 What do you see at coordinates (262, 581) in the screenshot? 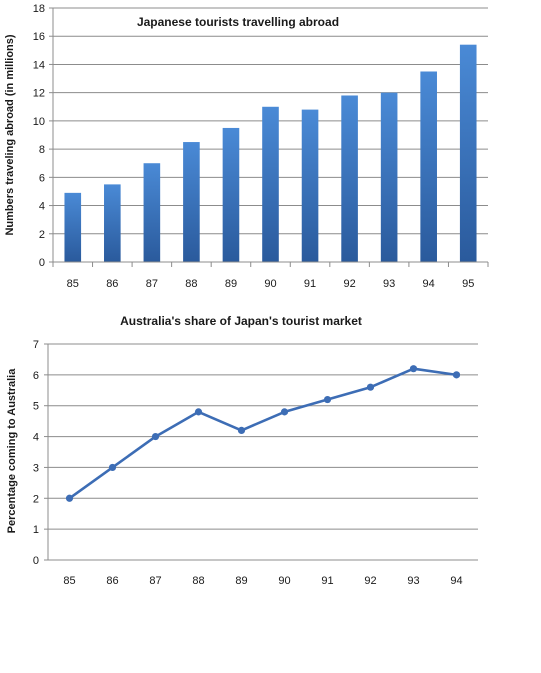
I see `line-chart-x-tick-labels: 85 86 87 88 89 90 91 92 93 94` at bounding box center [262, 581].